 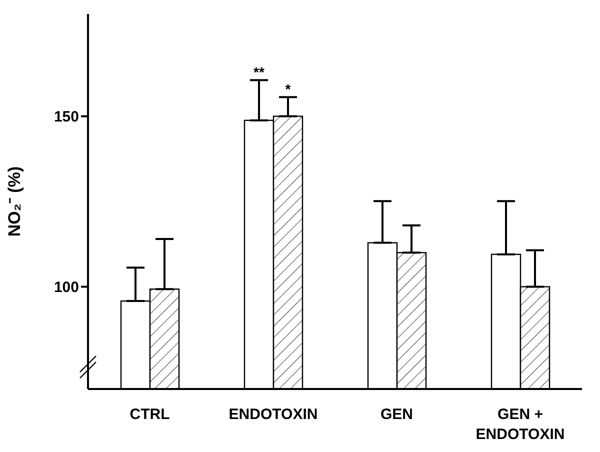 What do you see at coordinates (66, 287) in the screenshot?
I see `y-tick-label: 100` at bounding box center [66, 287].